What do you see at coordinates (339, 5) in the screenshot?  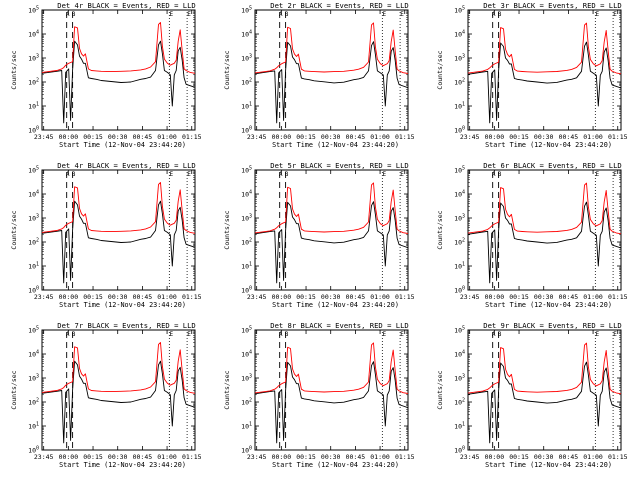 I see `panel-title: Det 2r BLACK = Events, RED = LLD` at bounding box center [339, 5].